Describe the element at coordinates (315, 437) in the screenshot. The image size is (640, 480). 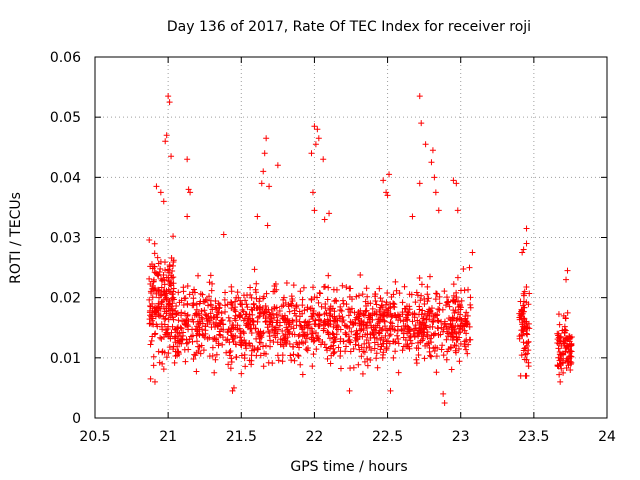
I see `x-tick-label: 22` at that location.